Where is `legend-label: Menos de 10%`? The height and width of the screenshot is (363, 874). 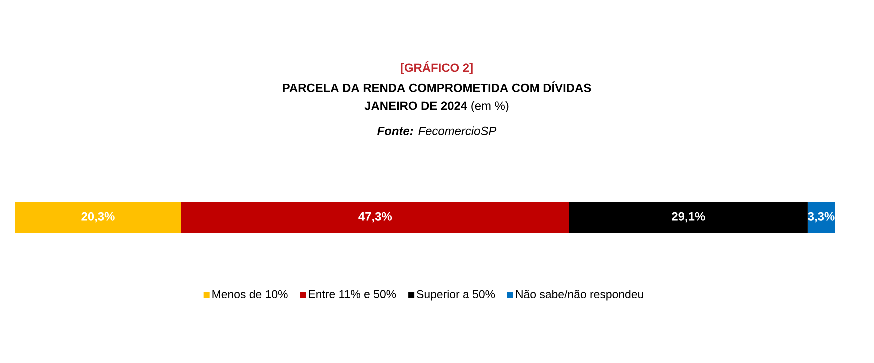
legend-label: Menos de 10% is located at coordinates (250, 294).